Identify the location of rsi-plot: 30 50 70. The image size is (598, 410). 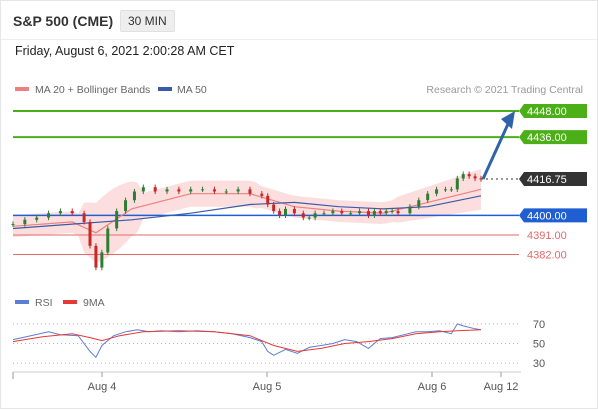
(278, 344).